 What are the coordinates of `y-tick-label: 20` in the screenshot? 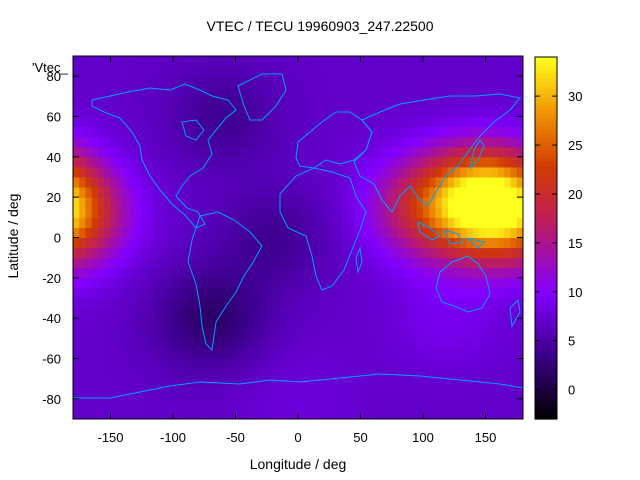 It's located at (54, 197).